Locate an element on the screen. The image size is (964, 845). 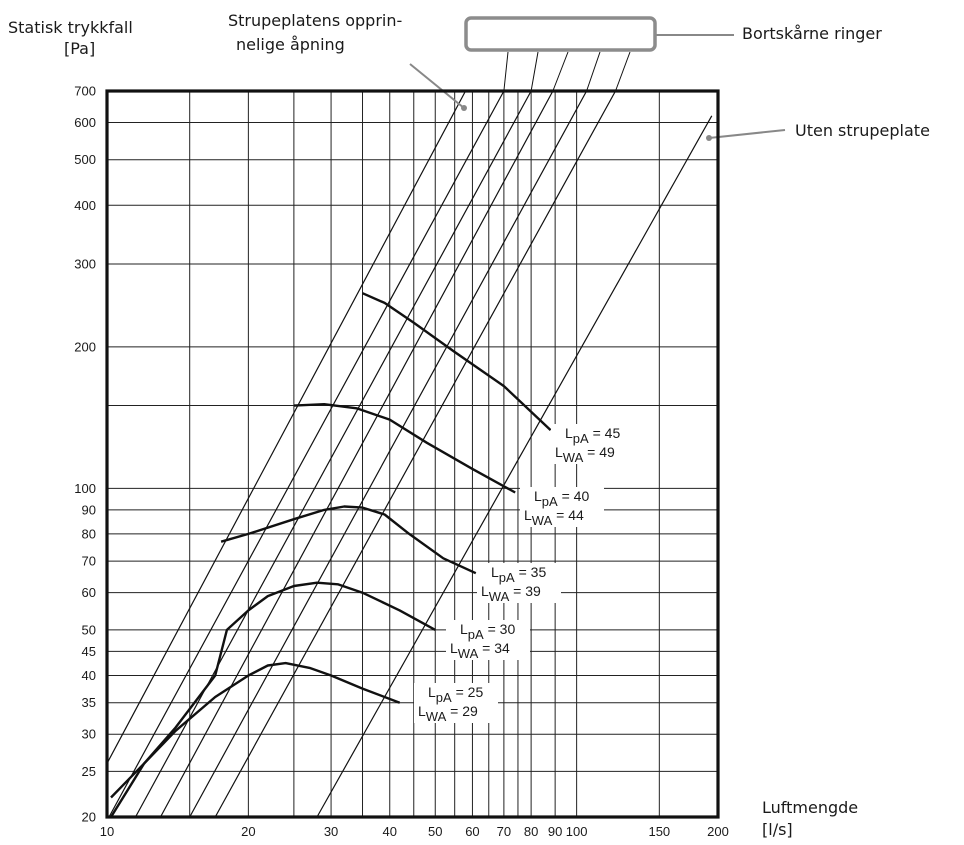
sound-level-label: LpA = 25 is located at coordinates (455, 694).